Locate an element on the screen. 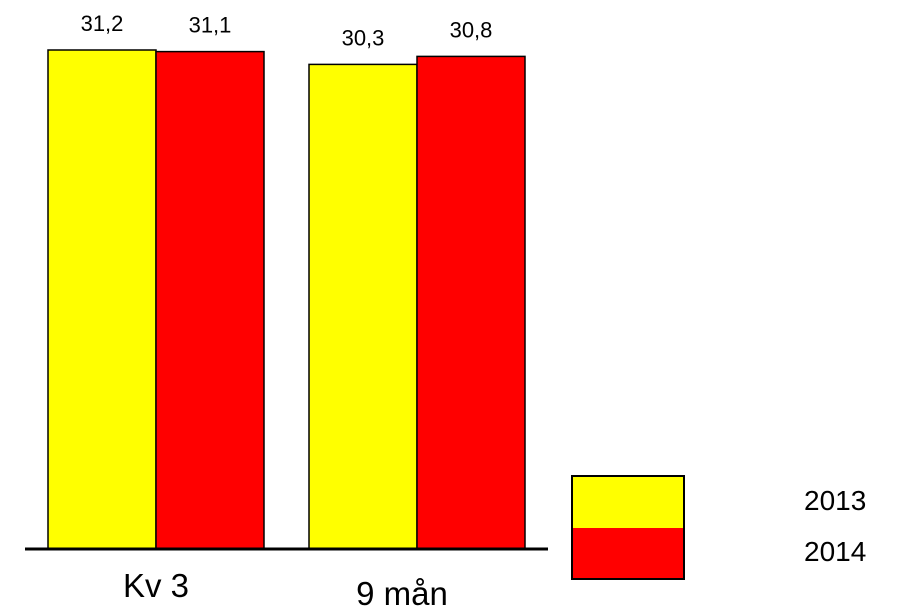  legend-swatch-2014 is located at coordinates (628, 552).